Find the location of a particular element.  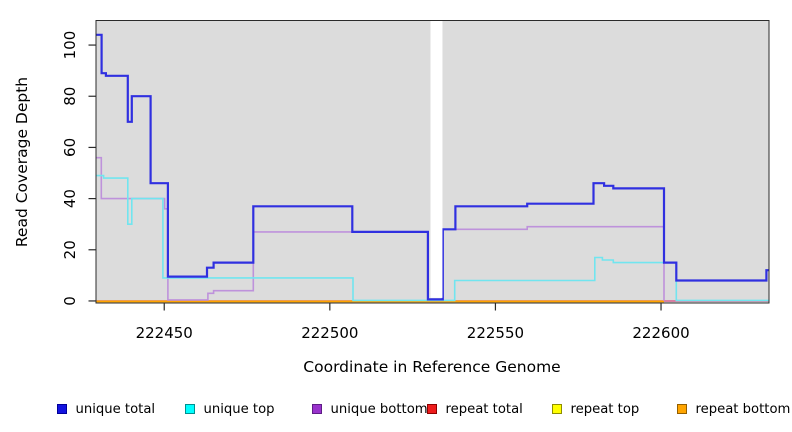

y-tick-label: 0 is located at coordinates (70, 301).